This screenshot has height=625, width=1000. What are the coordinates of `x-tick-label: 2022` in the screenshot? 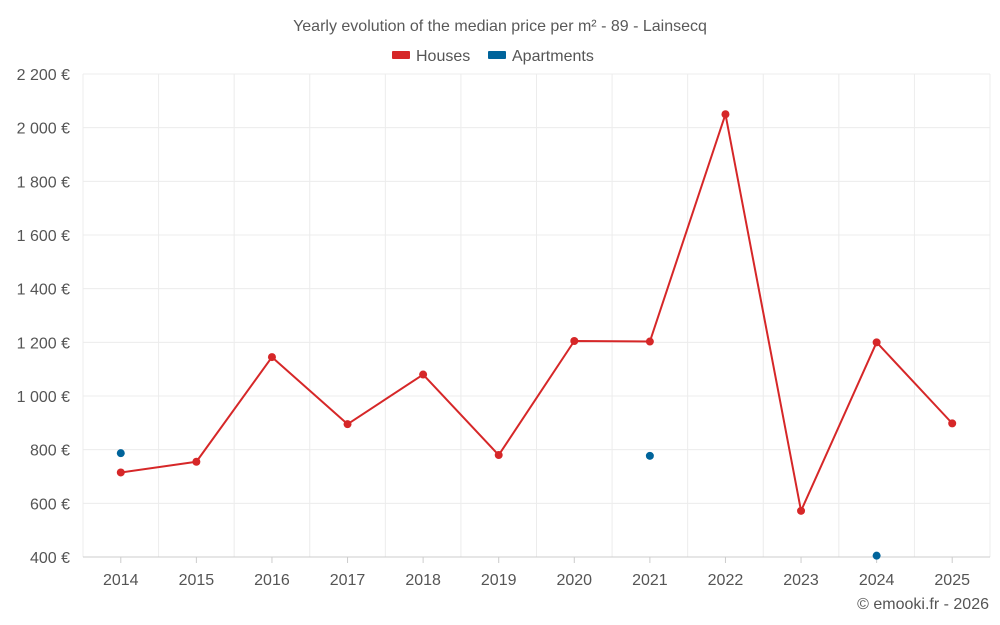 It's located at (726, 580).